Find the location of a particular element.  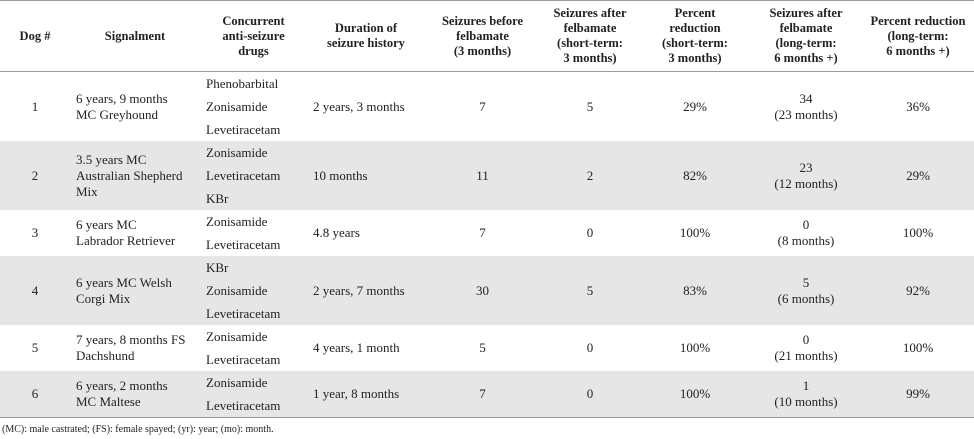

cell-line: (23 months) is located at coordinates (806, 114).